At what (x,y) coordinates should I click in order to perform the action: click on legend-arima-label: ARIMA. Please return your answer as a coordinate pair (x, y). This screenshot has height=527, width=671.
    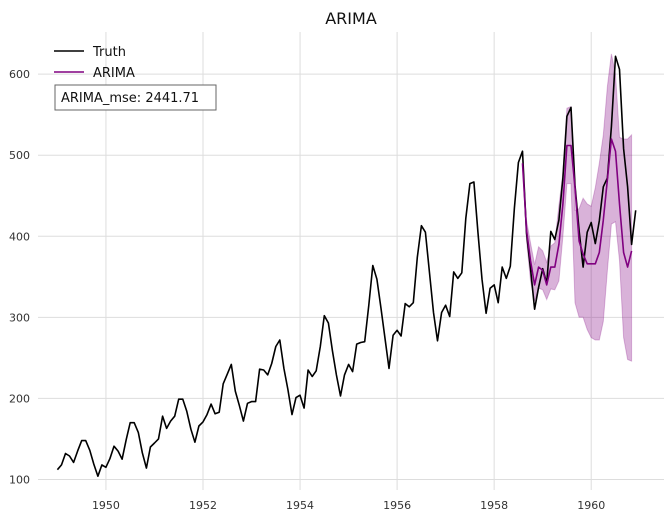
    Looking at the image, I should click on (114, 73).